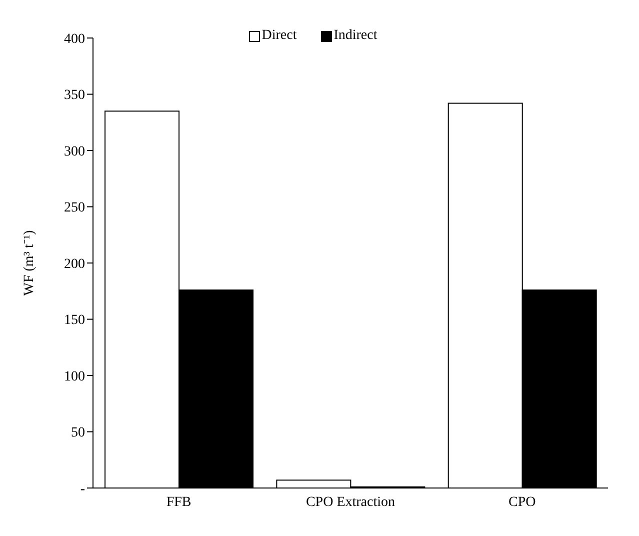 The height and width of the screenshot is (536, 639). Describe the element at coordinates (74, 320) in the screenshot. I see `y-tick-label: 150` at that location.